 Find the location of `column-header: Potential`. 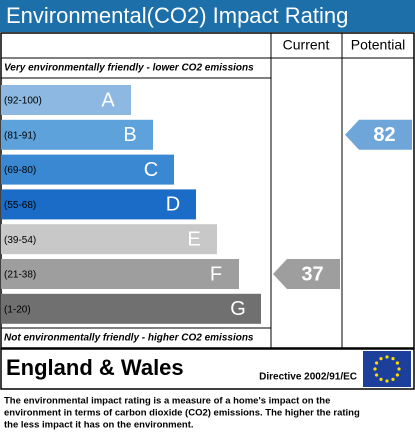

column-header: Potential is located at coordinates (378, 45).